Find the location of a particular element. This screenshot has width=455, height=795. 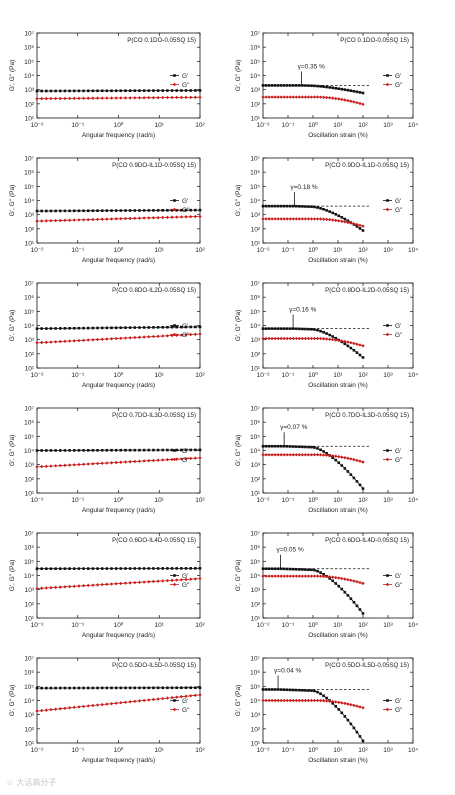

y-tick-label: 10⁶ is located at coordinates (255, 548).